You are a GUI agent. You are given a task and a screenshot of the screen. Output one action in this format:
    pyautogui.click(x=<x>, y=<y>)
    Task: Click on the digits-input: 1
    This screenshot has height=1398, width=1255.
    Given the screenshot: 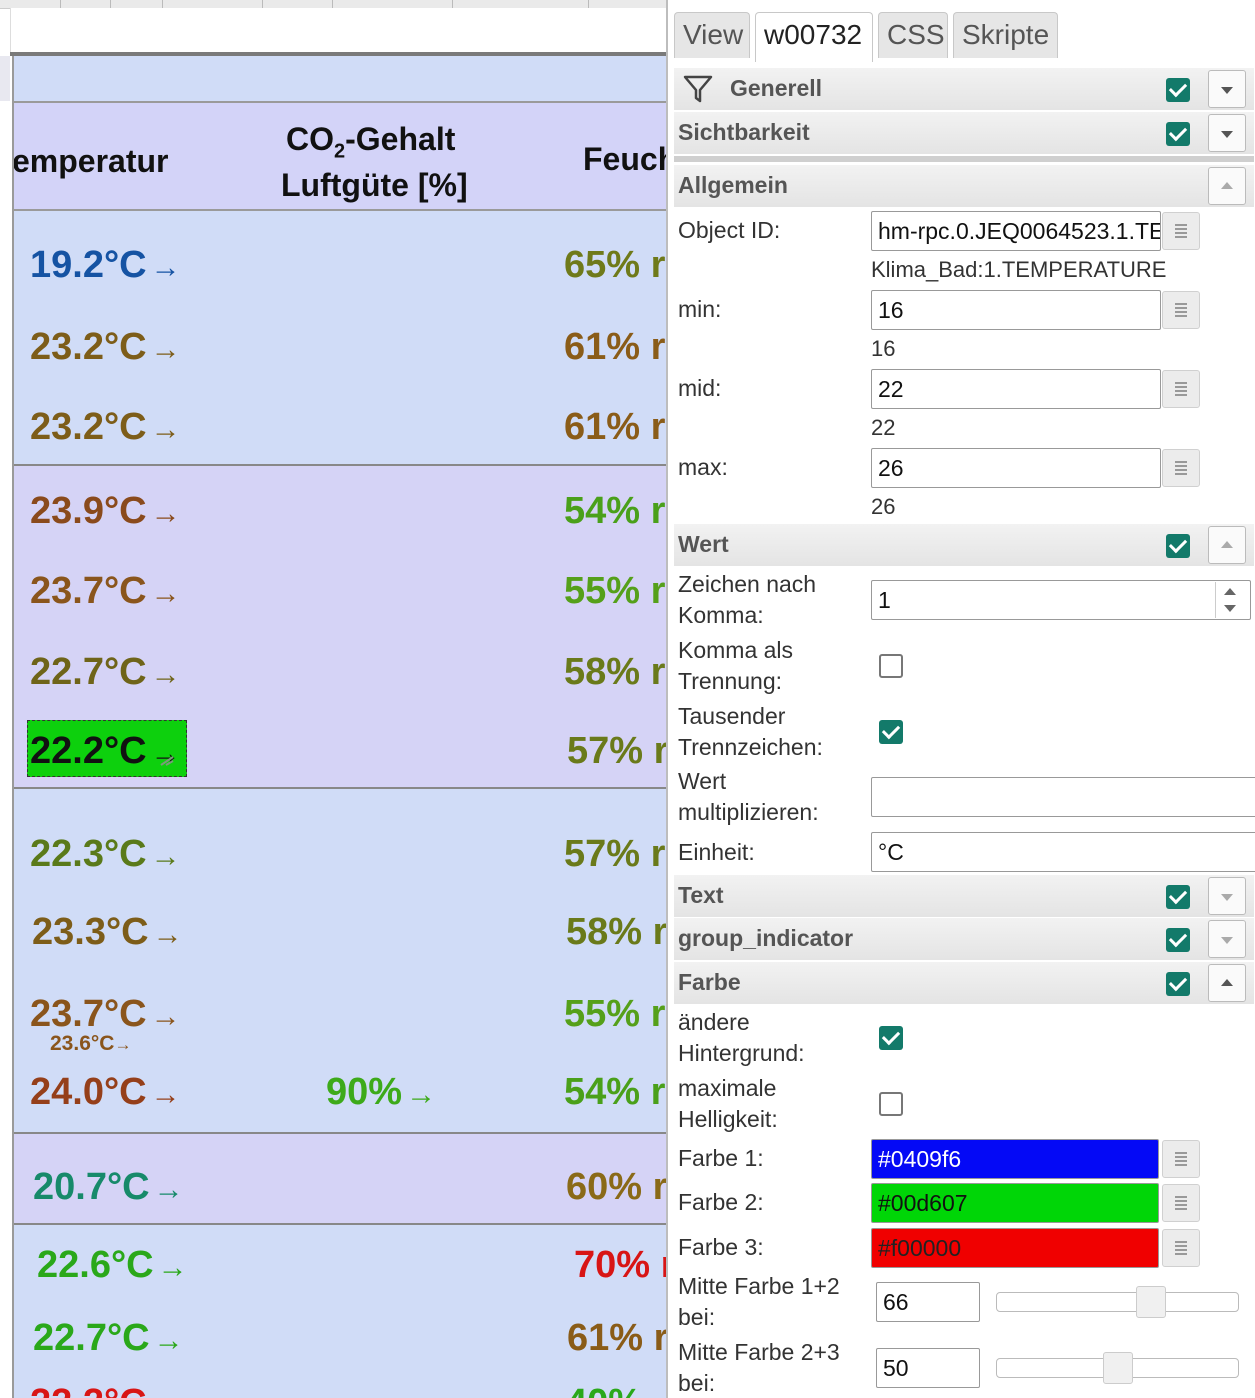 What is the action you would take?
    pyautogui.click(x=1061, y=600)
    